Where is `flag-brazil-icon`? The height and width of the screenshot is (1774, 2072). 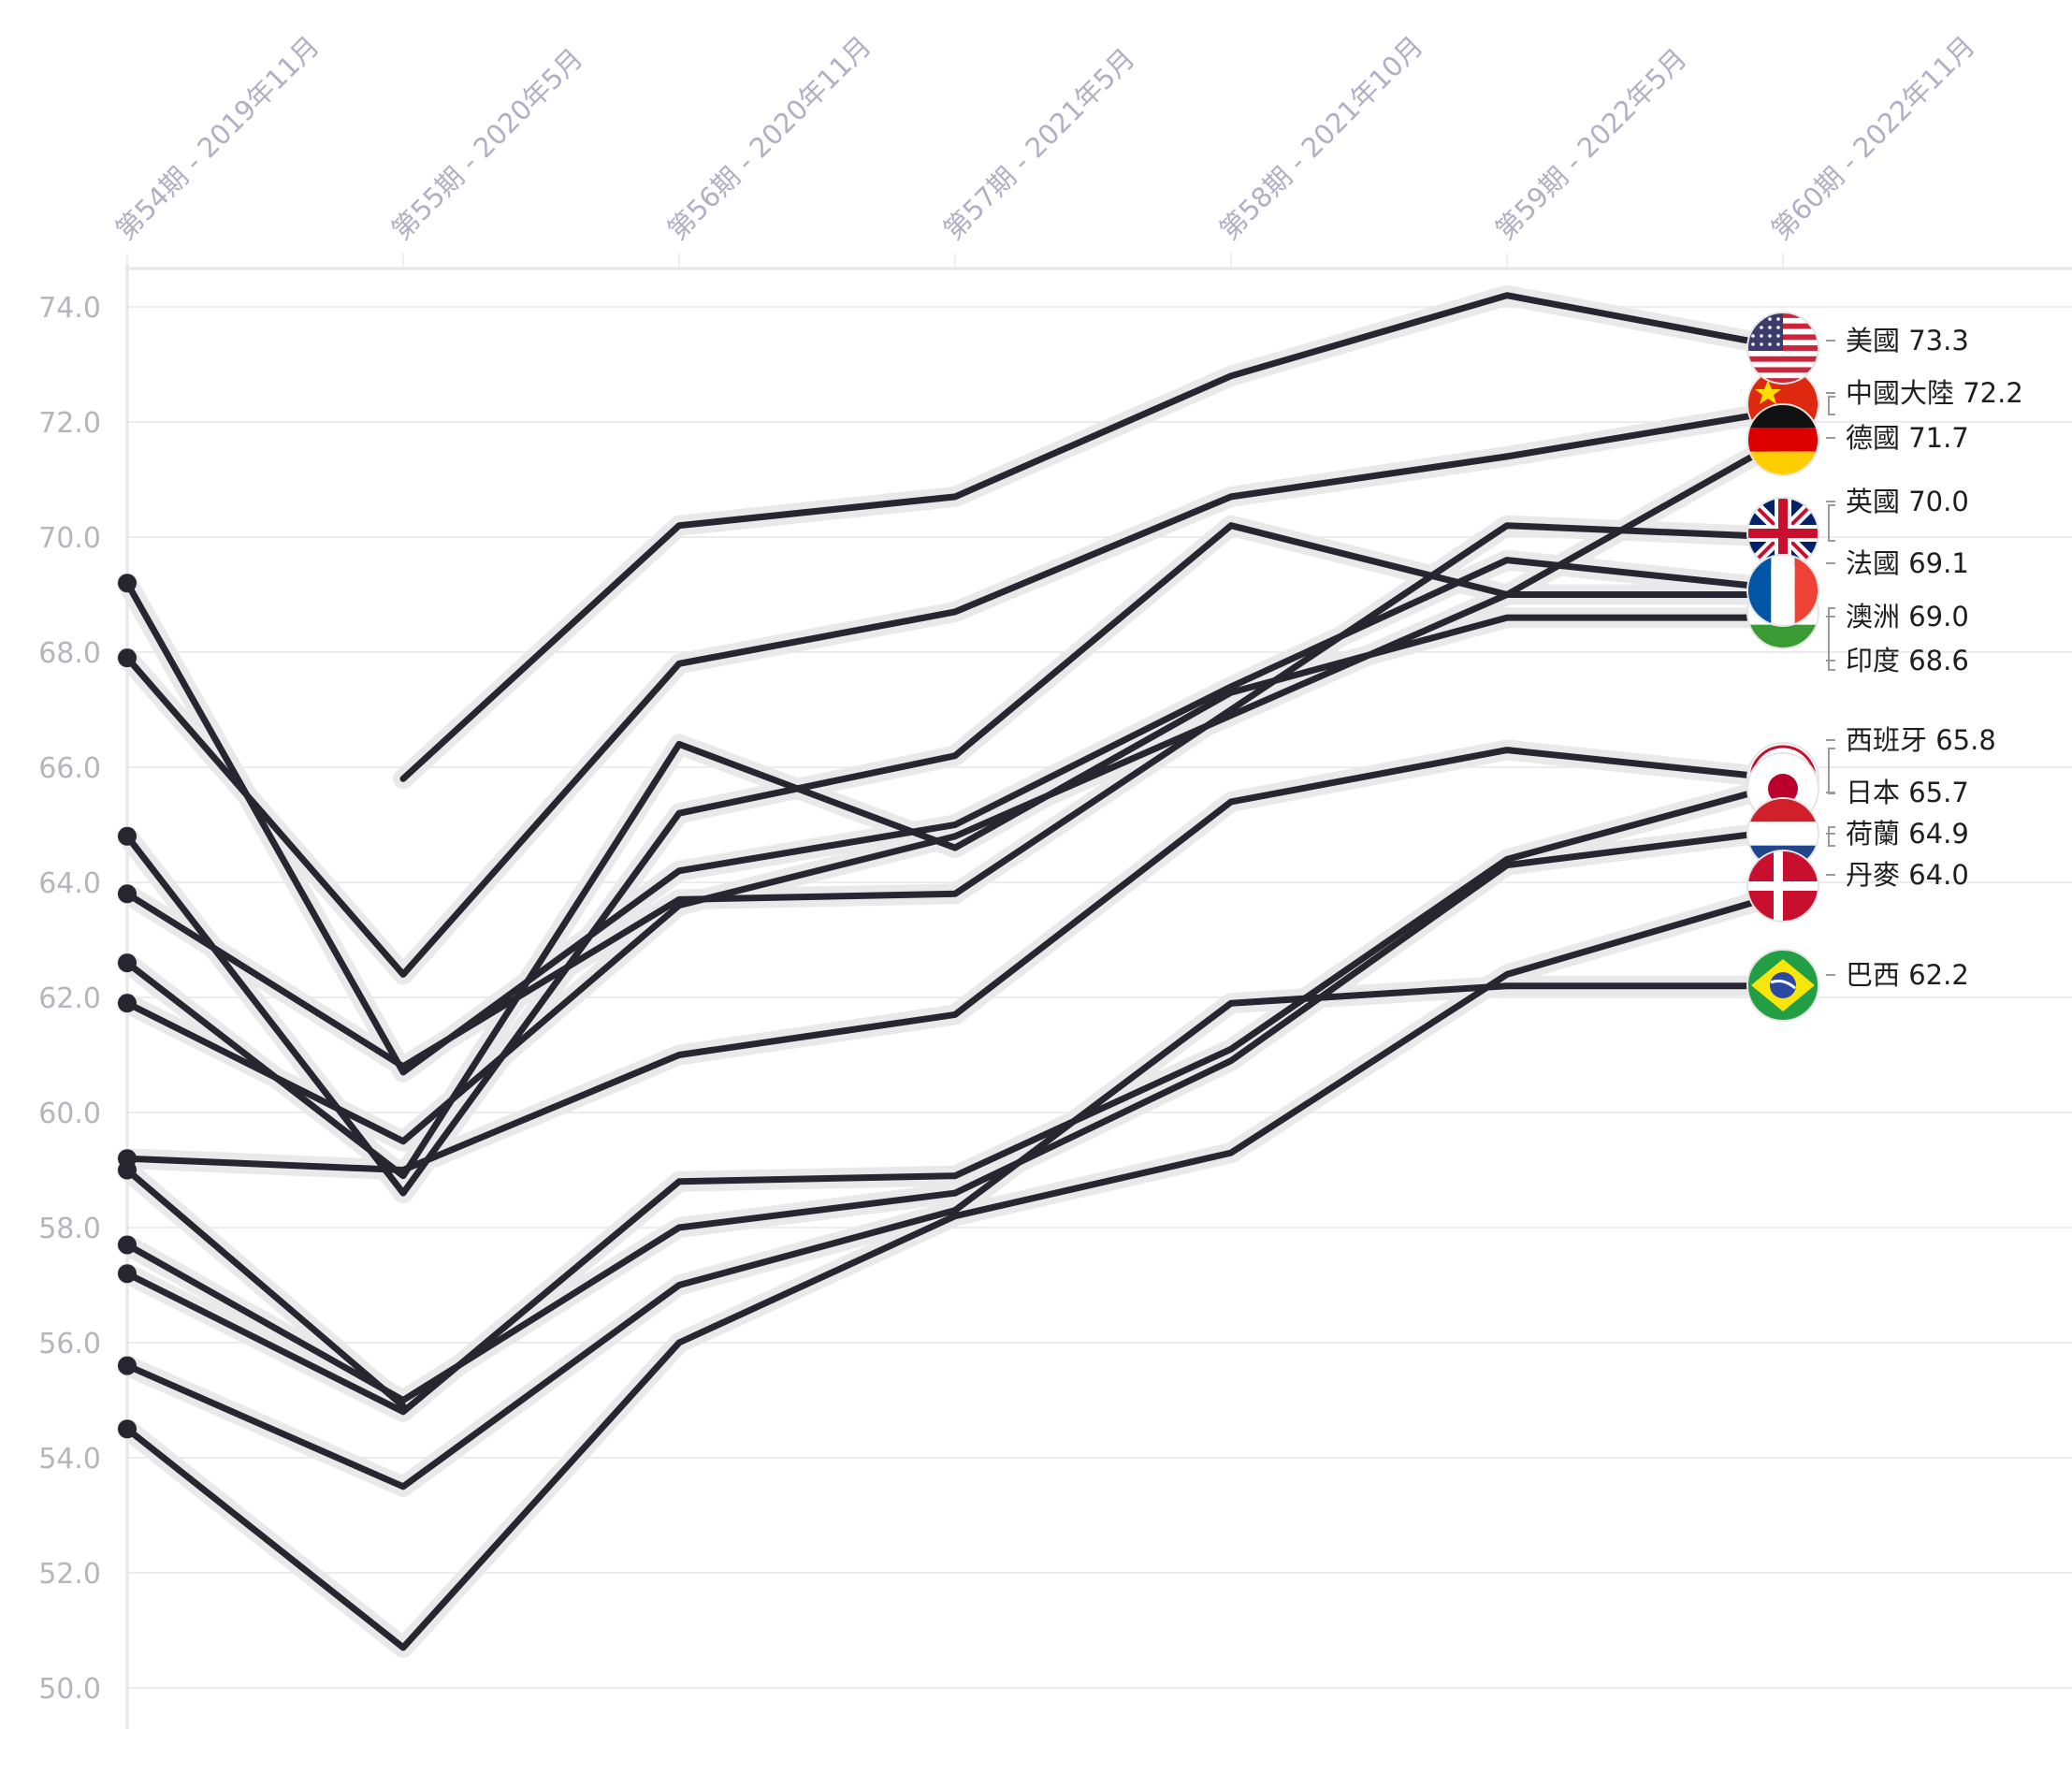 flag-brazil-icon is located at coordinates (1782, 985).